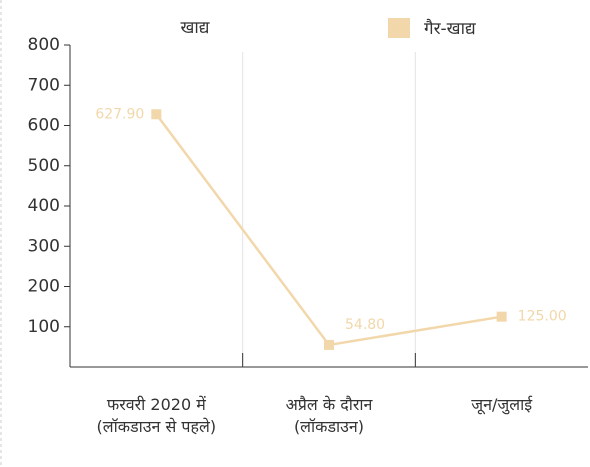  Describe the element at coordinates (44, 246) in the screenshot. I see `y-tick-label: 300` at that location.